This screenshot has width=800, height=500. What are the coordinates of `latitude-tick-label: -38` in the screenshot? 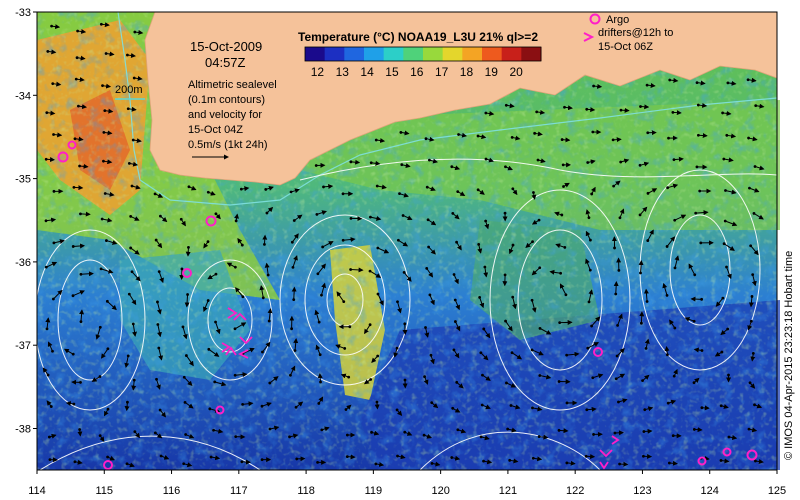 It's located at (23, 430).